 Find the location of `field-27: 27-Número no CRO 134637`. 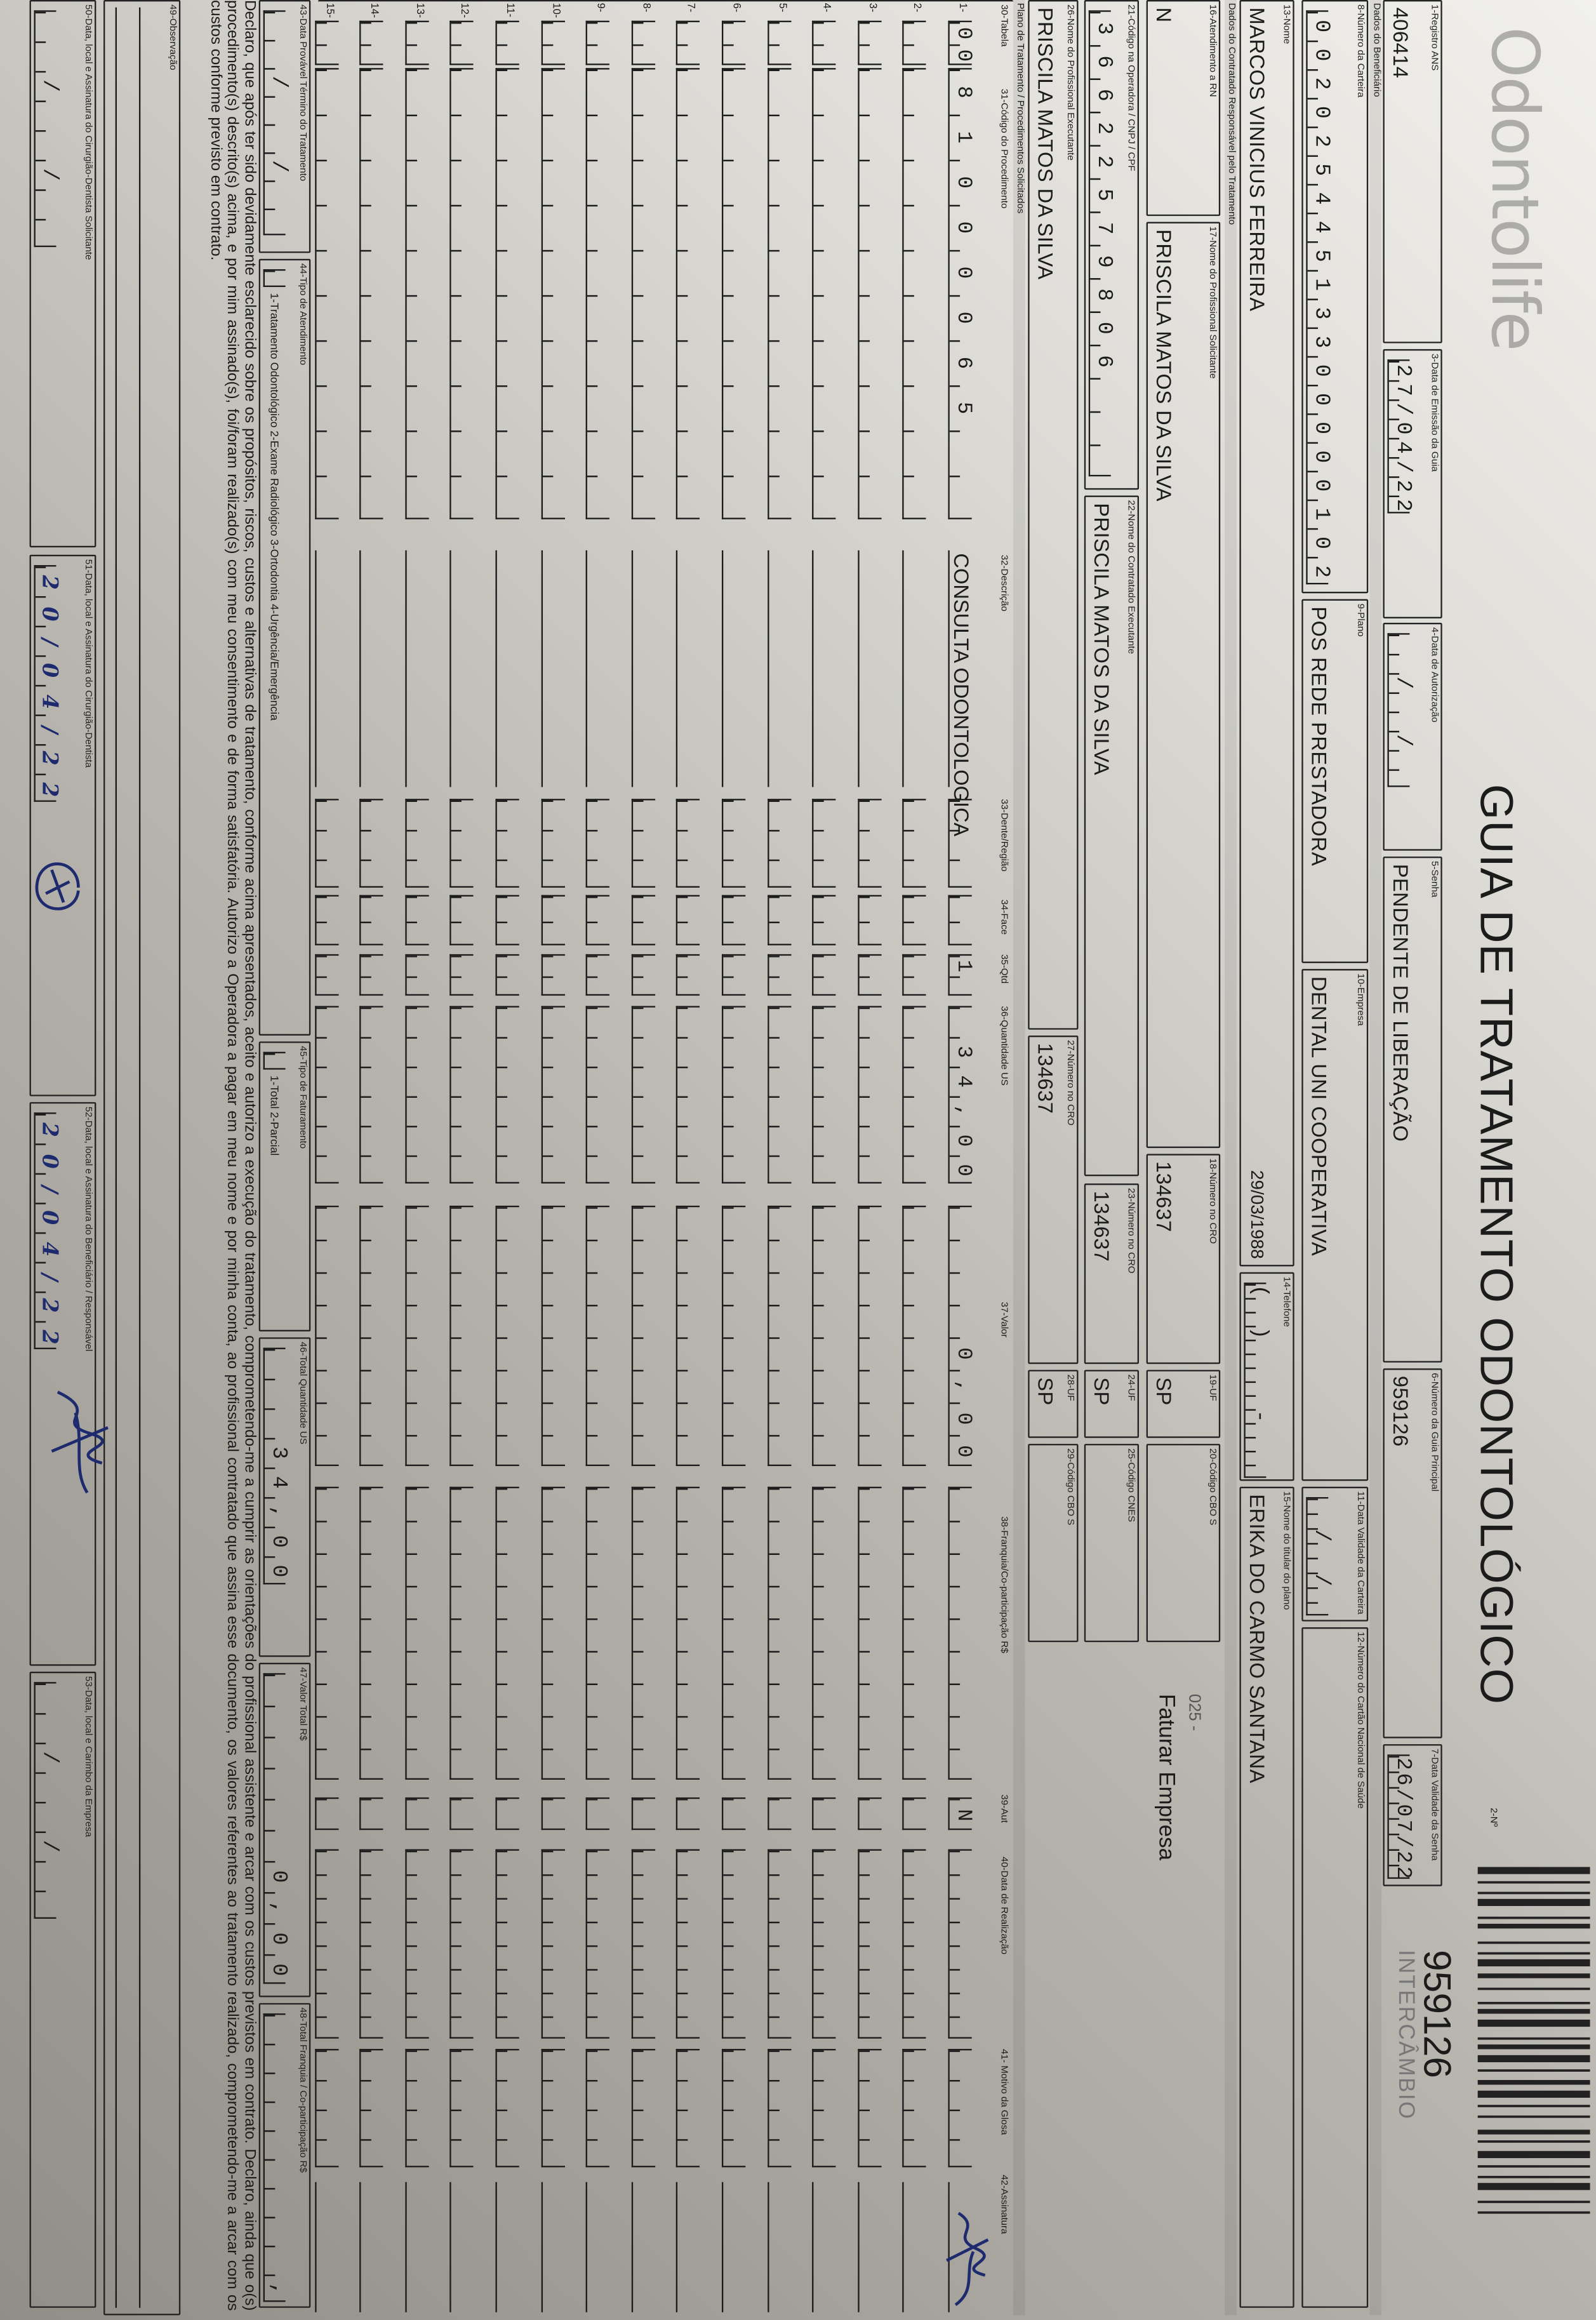

field-27: 27-Número no CRO 134637 is located at coordinates (1053, 1200).